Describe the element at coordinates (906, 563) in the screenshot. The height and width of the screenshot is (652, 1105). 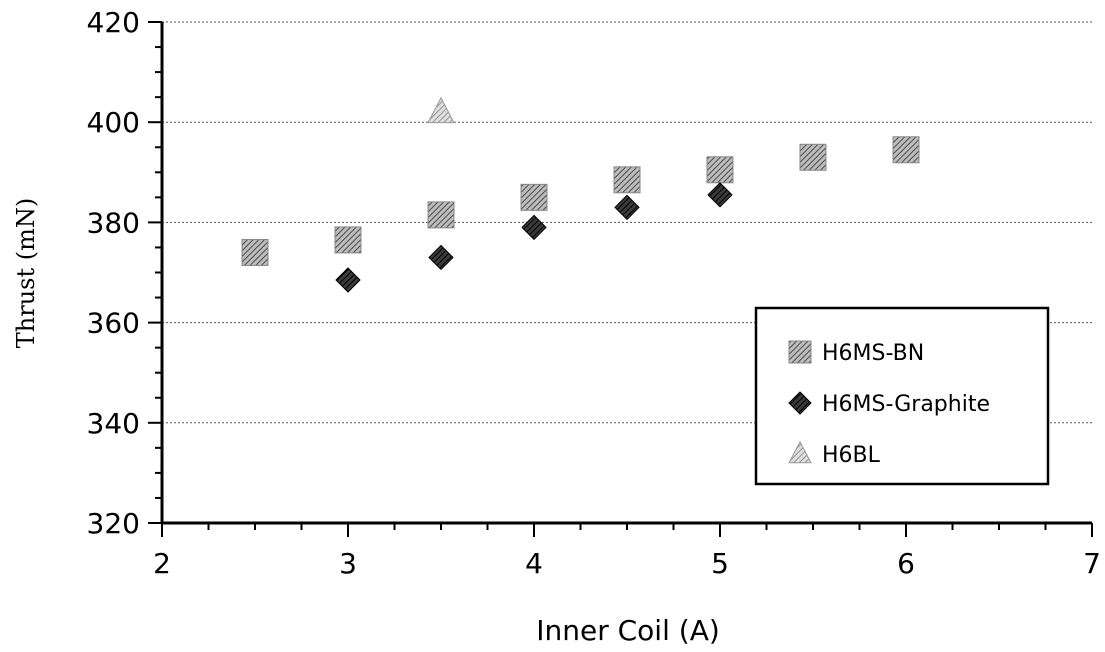
I see `x-tick-label-6: 6` at that location.